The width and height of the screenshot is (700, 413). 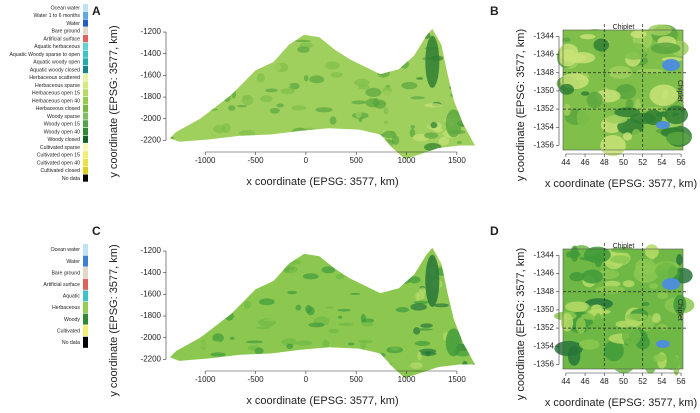 What do you see at coordinates (58, 163) in the screenshot?
I see `legend-label: Cultivated open 40` at bounding box center [58, 163].